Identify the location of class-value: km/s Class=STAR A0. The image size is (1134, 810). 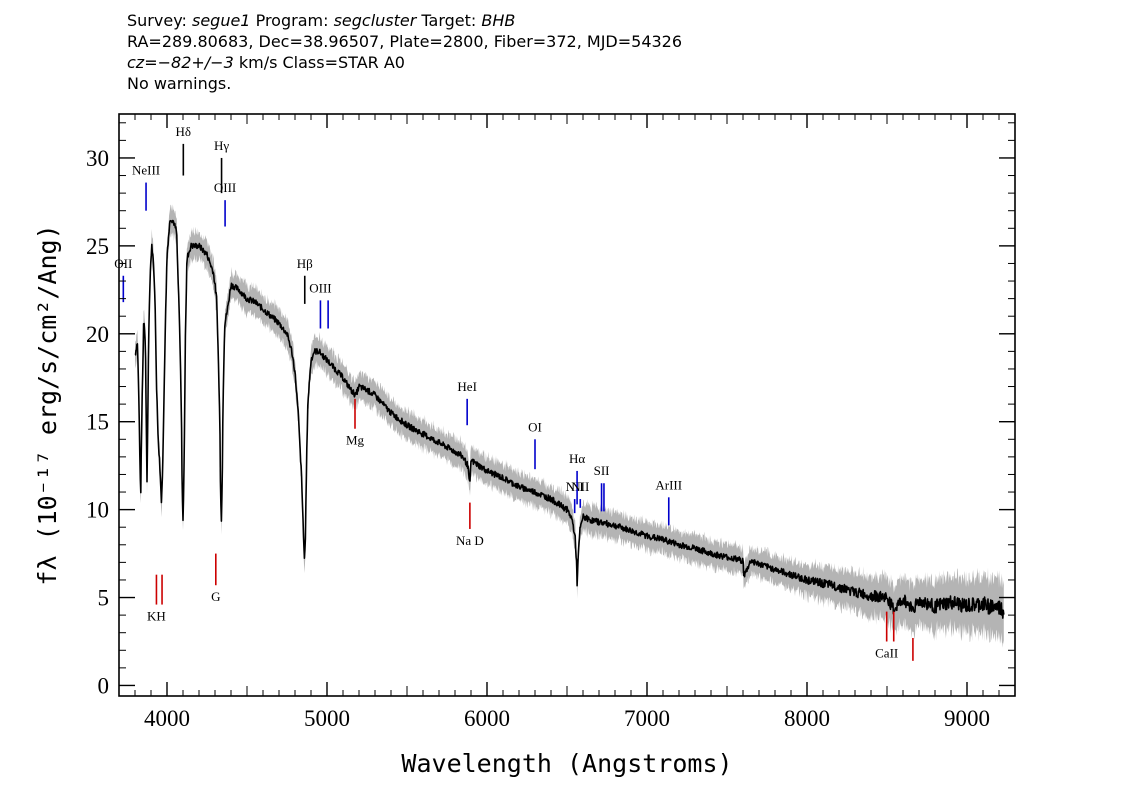
(321, 62).